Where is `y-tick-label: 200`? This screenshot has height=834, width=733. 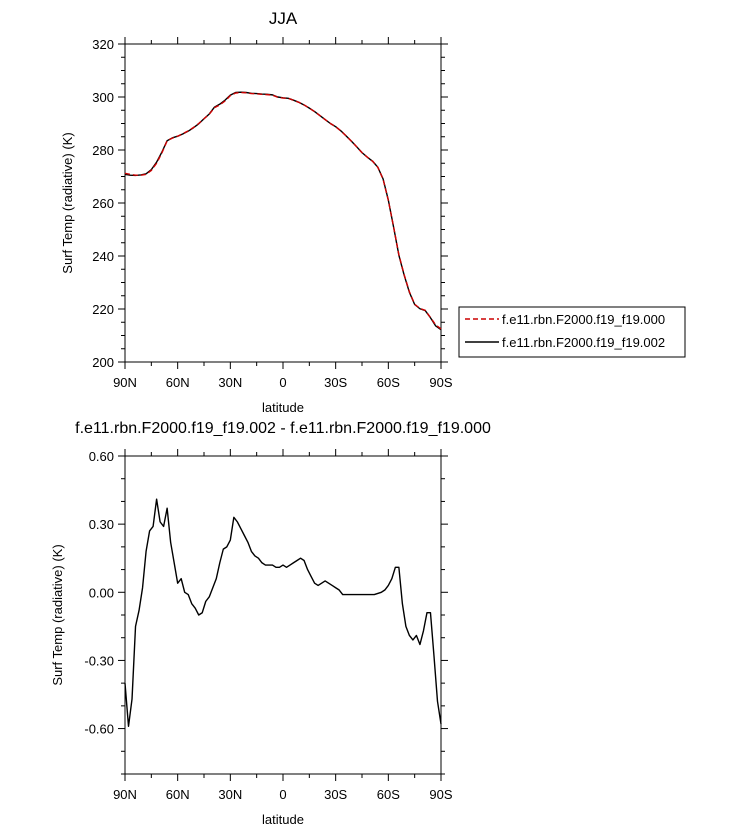 y-tick-label: 200 is located at coordinates (103, 362).